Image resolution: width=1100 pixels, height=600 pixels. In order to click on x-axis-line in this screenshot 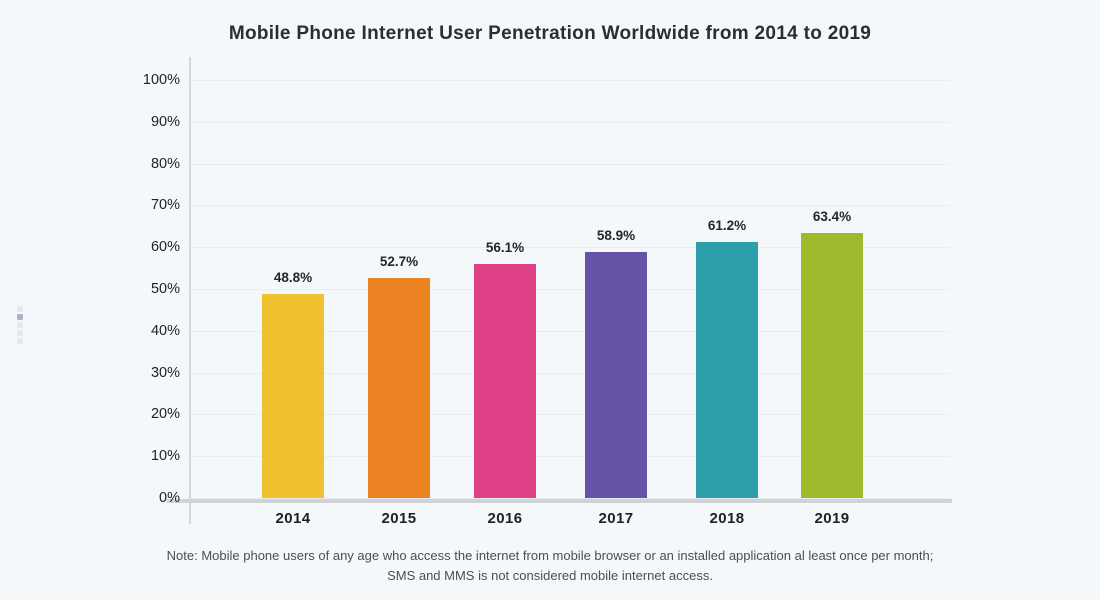, I will do `click(559, 501)`.